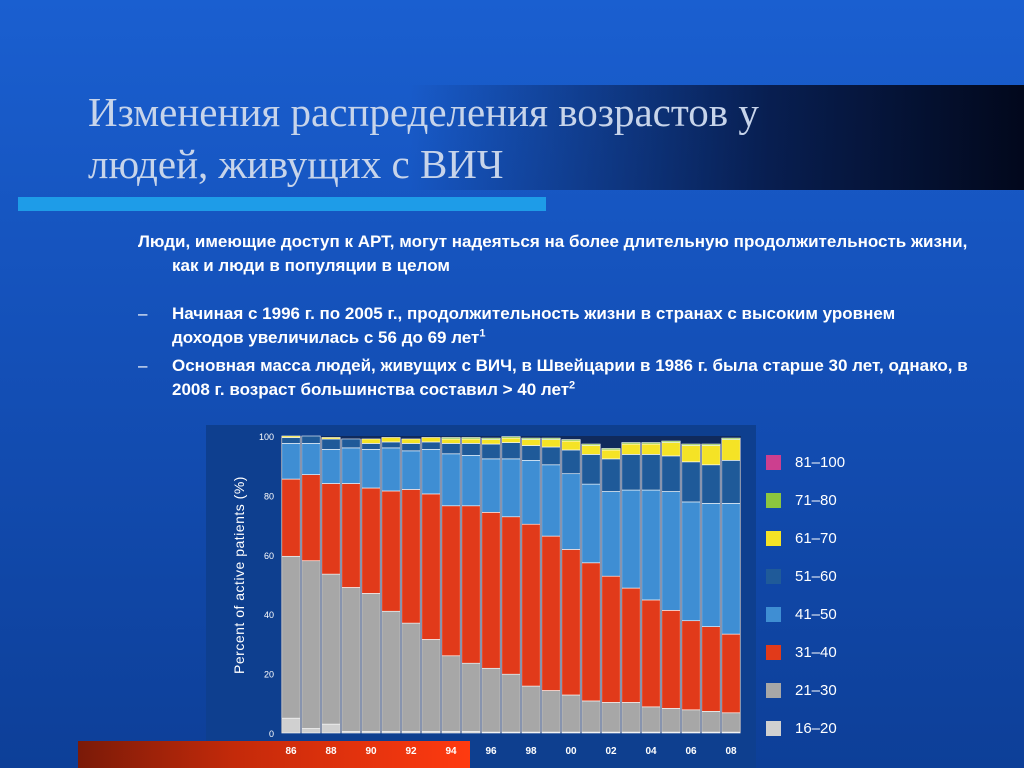 Image resolution: width=1024 pixels, height=768 pixels. I want to click on y-tick-label: 60, so click(269, 556).